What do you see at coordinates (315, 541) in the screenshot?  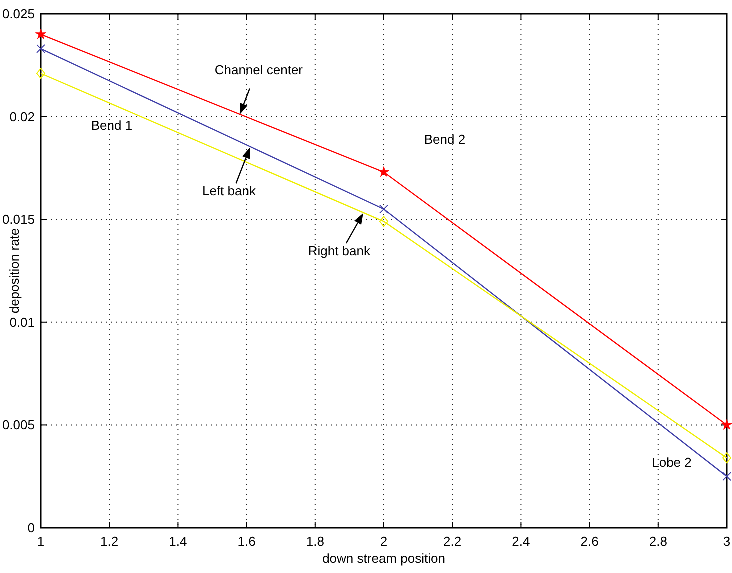 I see `x-tick-label: 1.8` at bounding box center [315, 541].